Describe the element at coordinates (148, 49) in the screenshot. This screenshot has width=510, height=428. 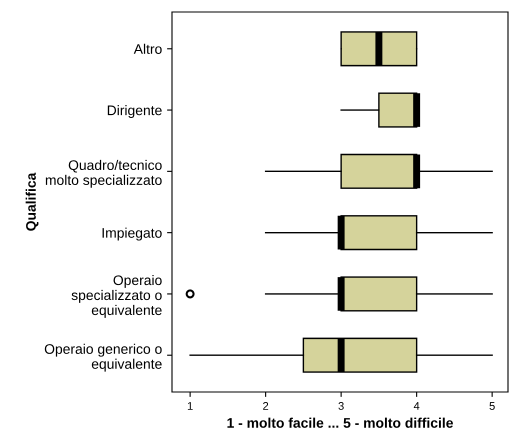
I see `y-tick-label: Altro` at that location.